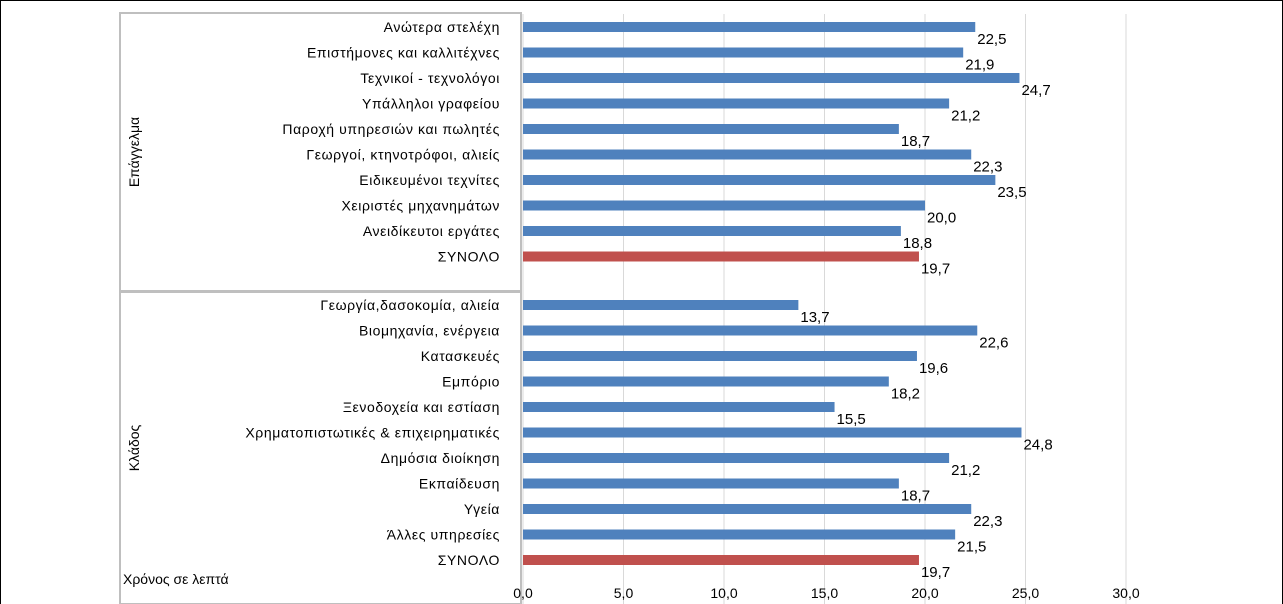 The height and width of the screenshot is (604, 1283). I want to click on group-label: Επάγγελμα, so click(134, 152).